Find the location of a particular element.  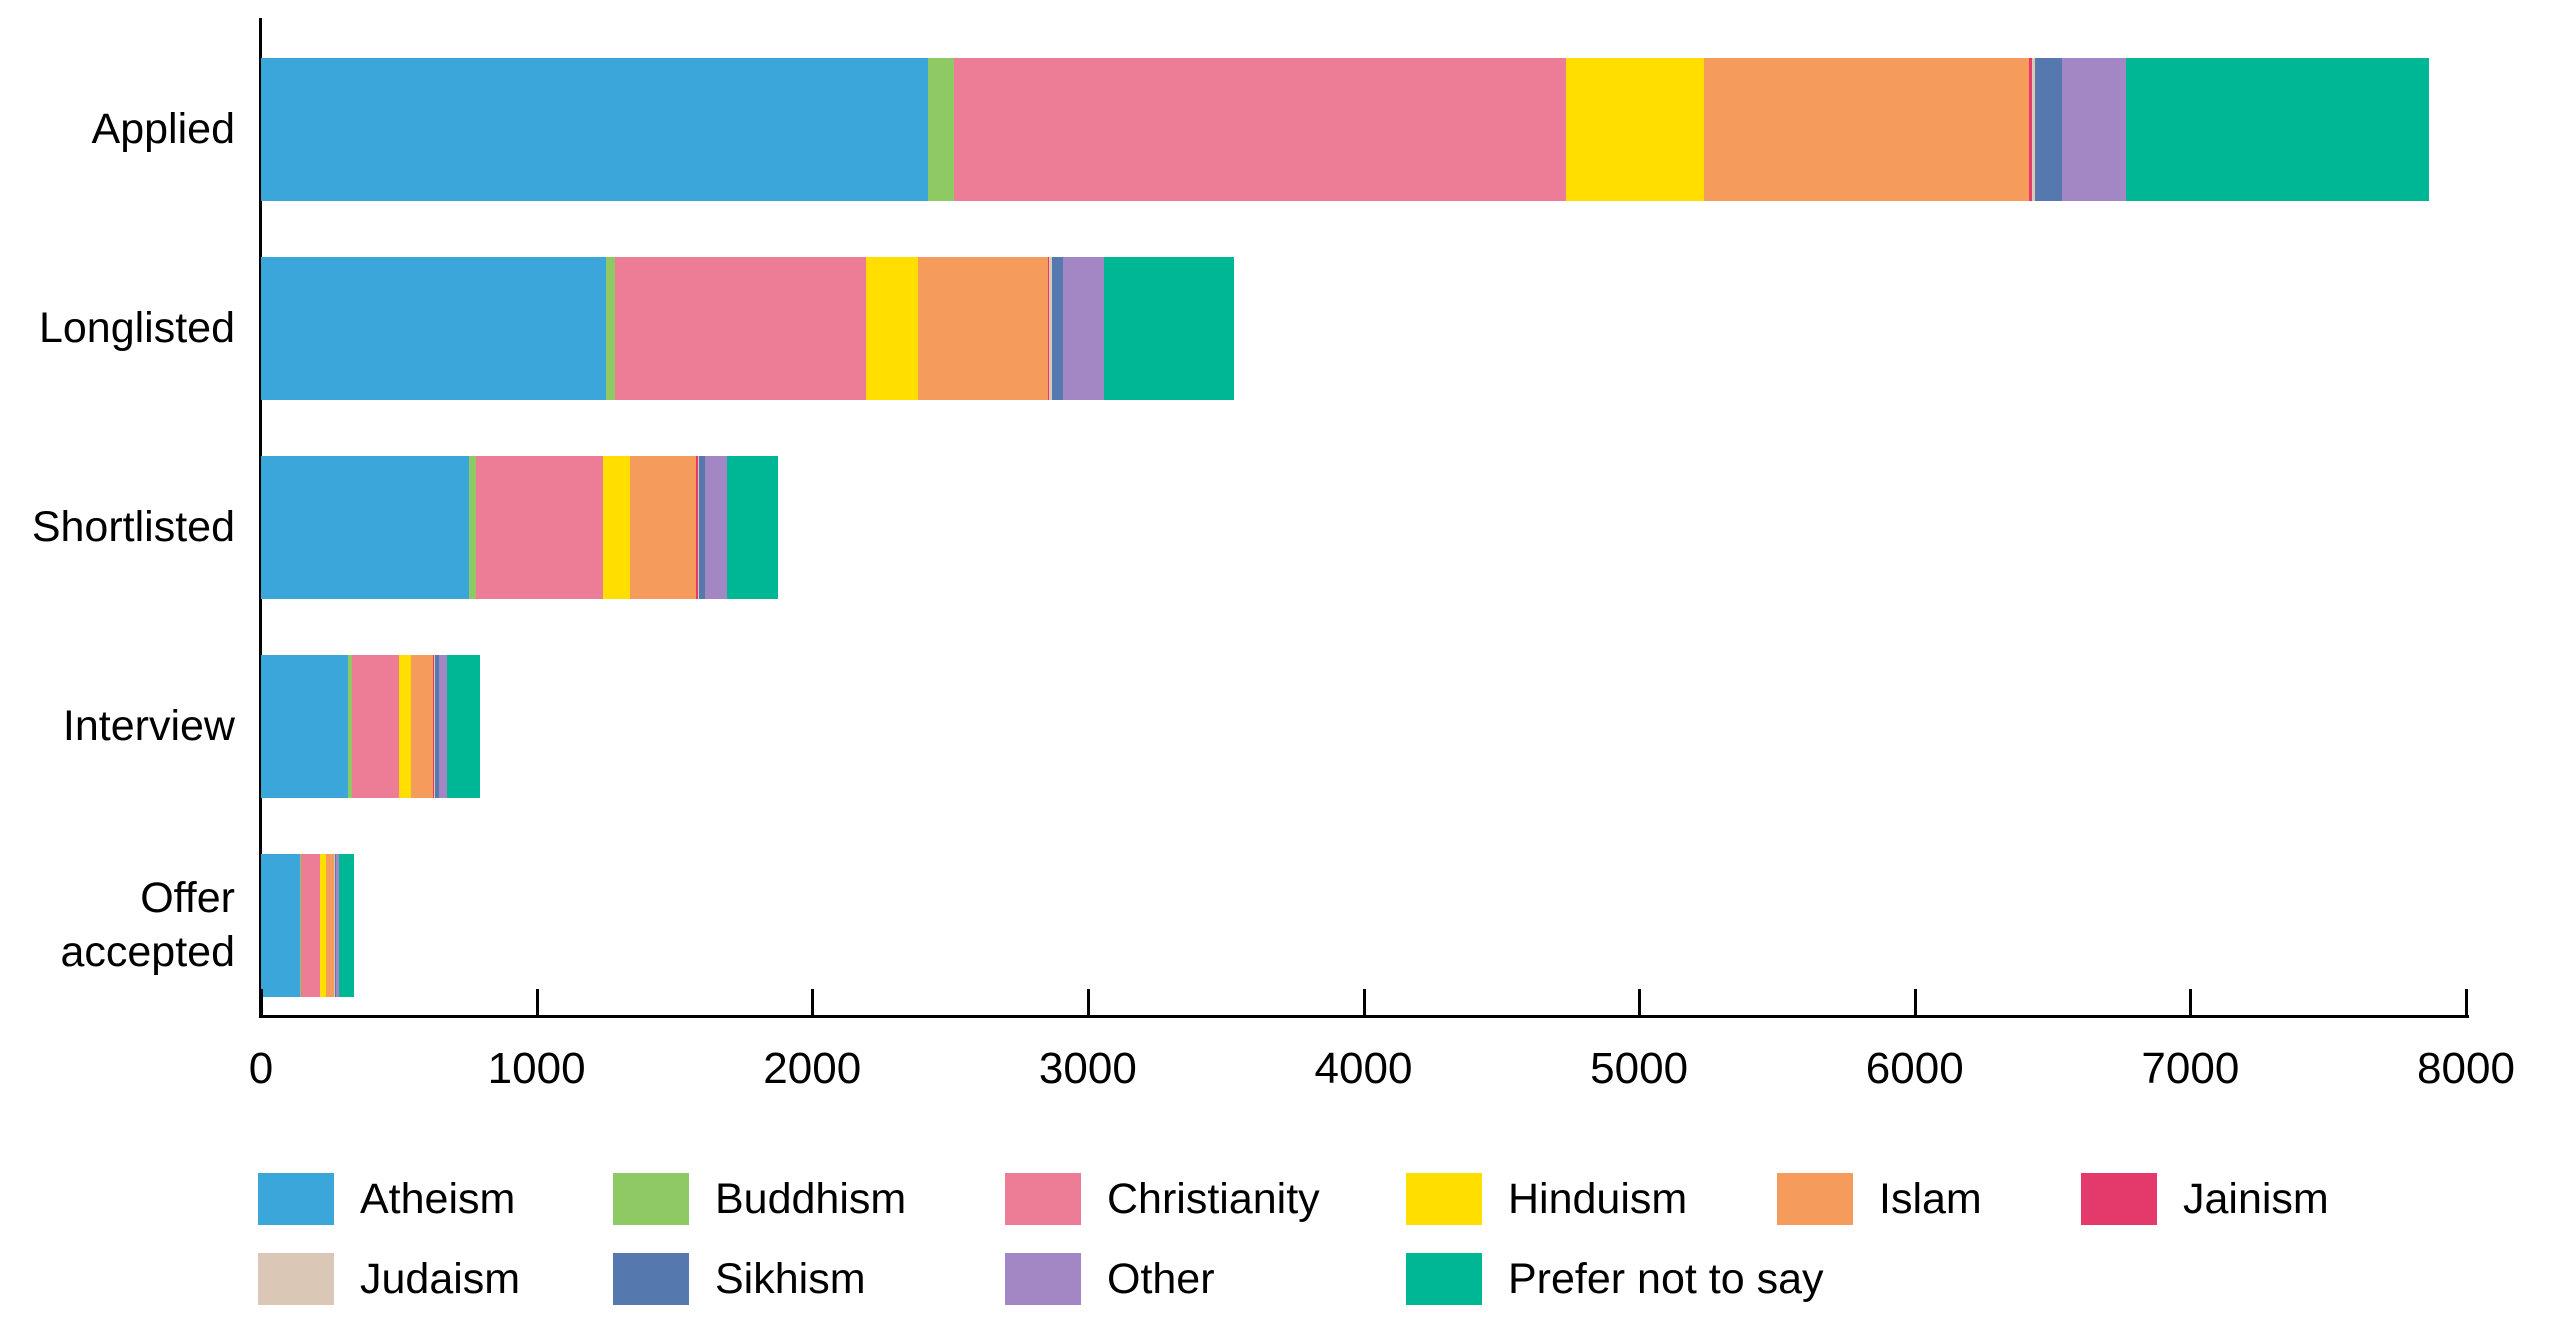

x-tick-label: 8000 is located at coordinates (2466, 1068).